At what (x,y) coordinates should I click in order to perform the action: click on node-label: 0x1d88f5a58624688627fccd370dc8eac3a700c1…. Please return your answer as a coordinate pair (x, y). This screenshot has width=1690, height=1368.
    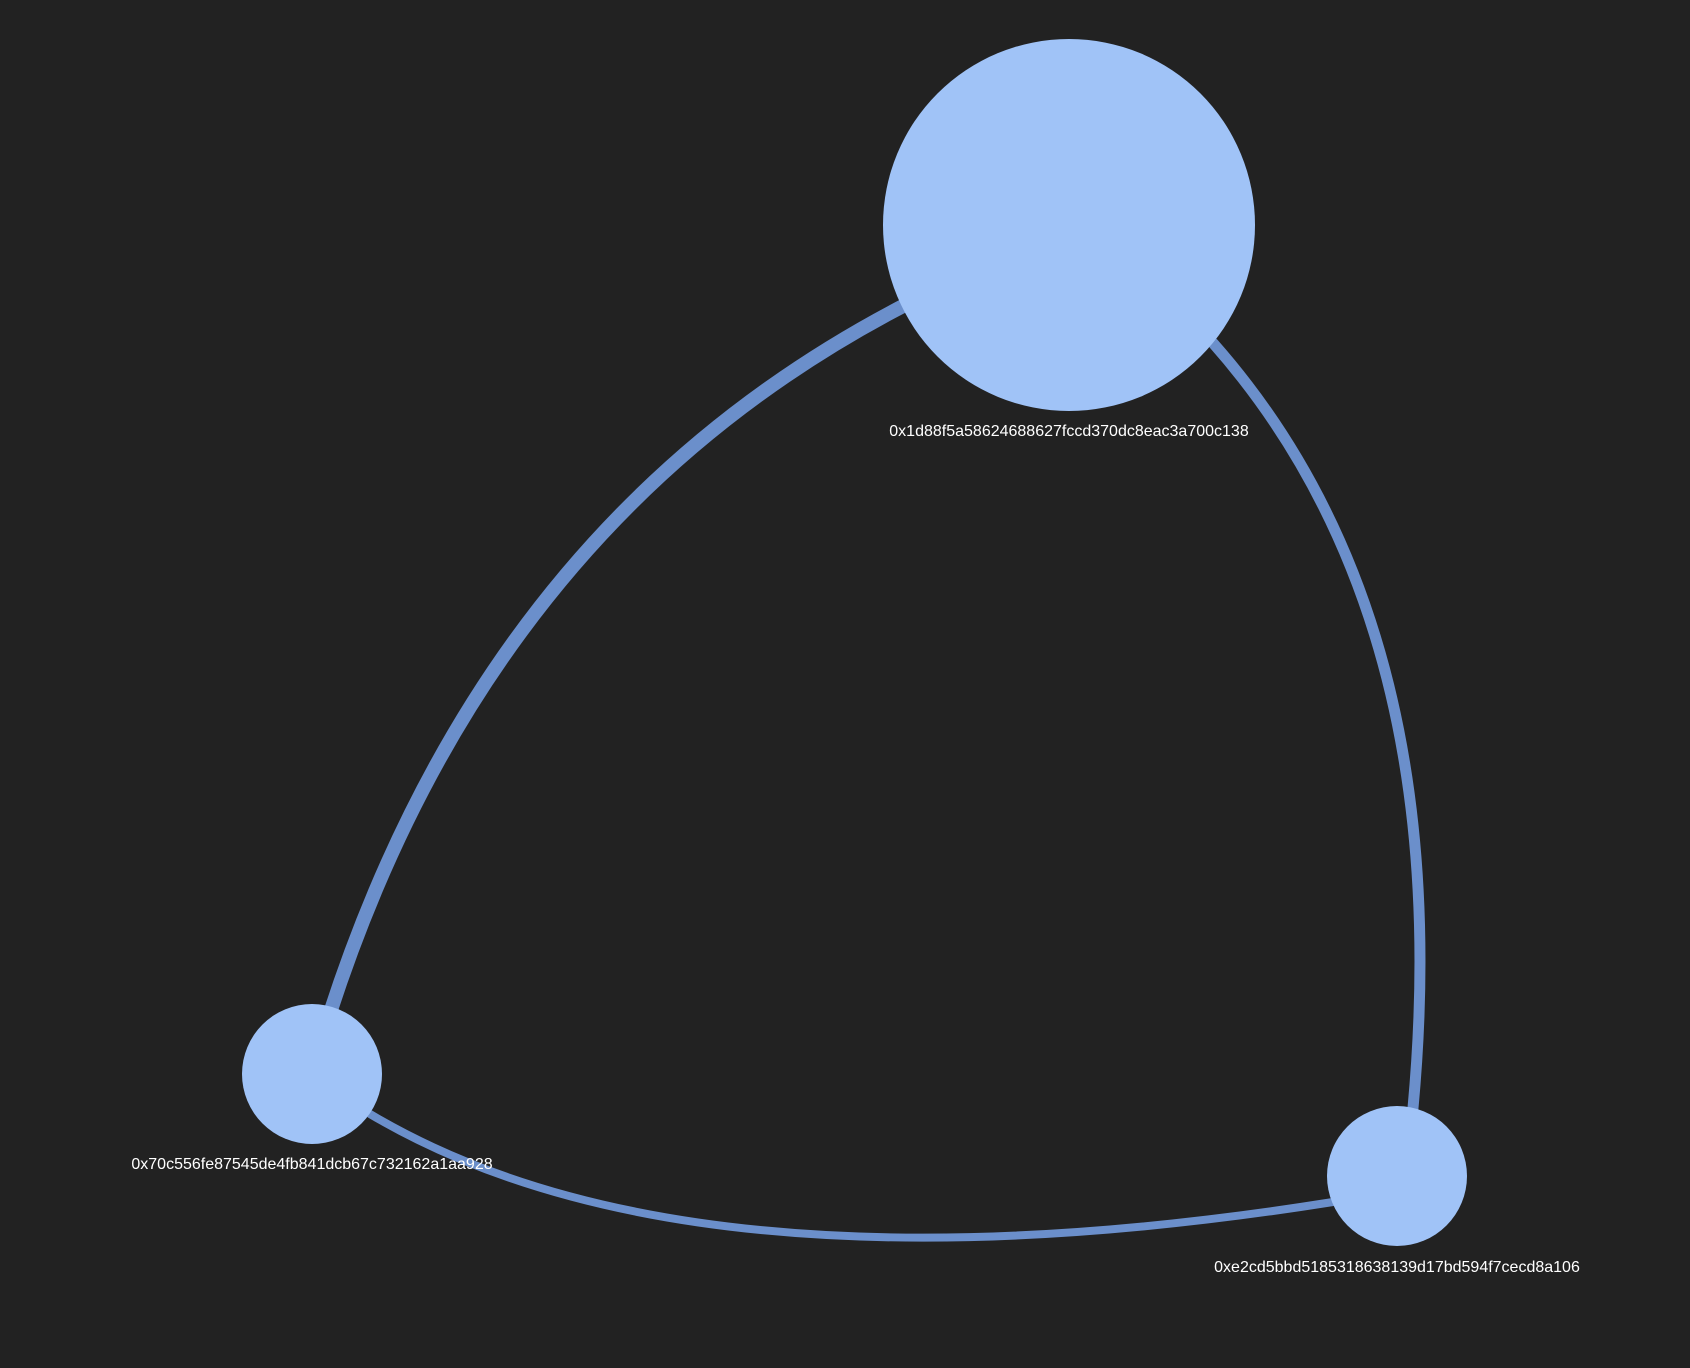
    Looking at the image, I should click on (1069, 431).